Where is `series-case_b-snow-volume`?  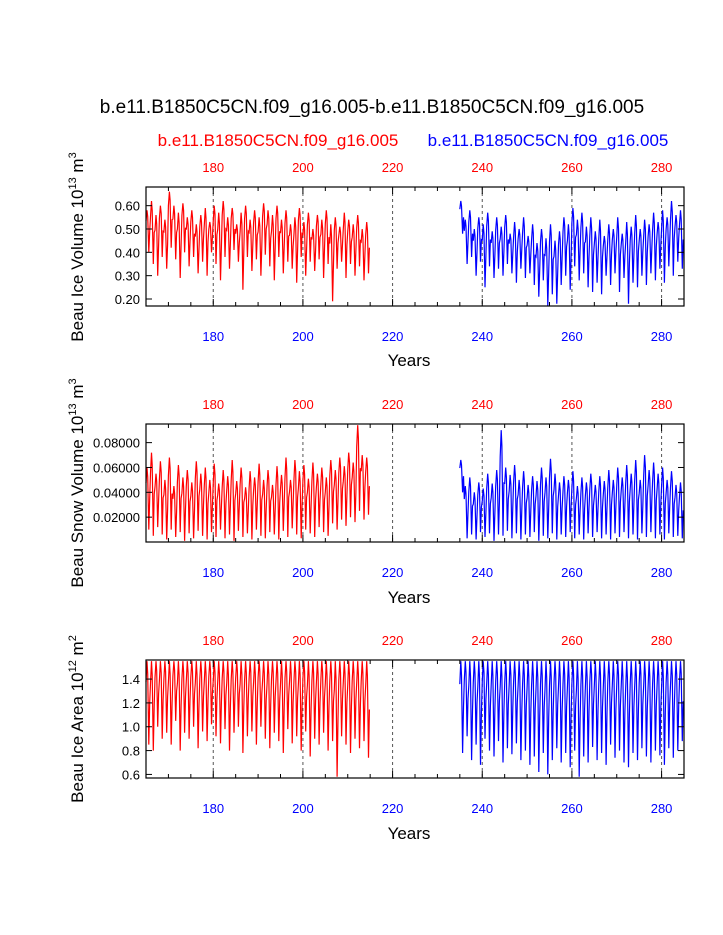 series-case_b-snow-volume is located at coordinates (571, 485).